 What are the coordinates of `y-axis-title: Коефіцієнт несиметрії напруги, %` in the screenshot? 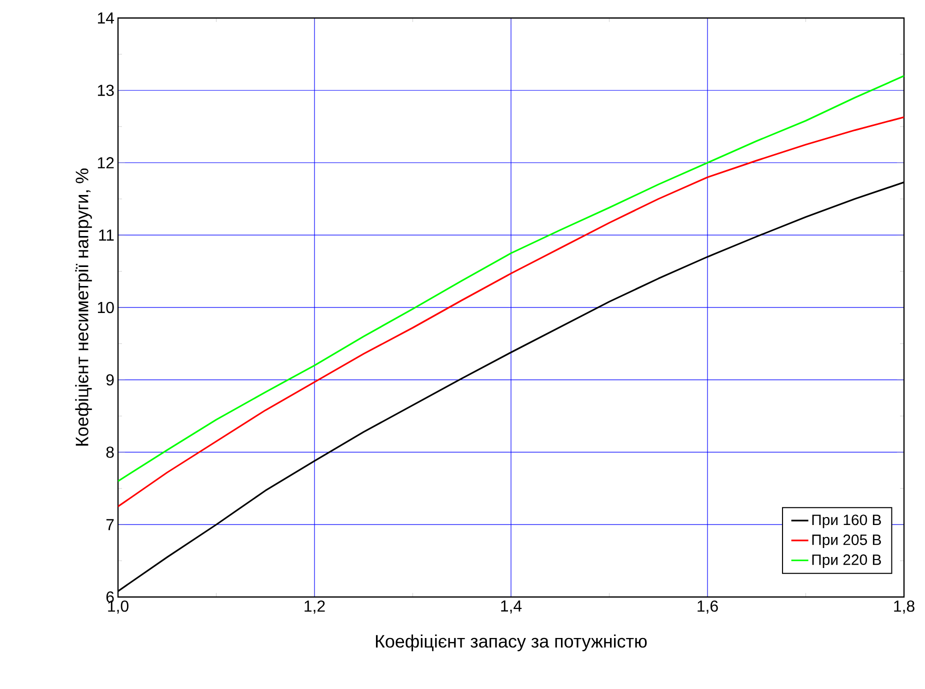 It's located at (83, 307).